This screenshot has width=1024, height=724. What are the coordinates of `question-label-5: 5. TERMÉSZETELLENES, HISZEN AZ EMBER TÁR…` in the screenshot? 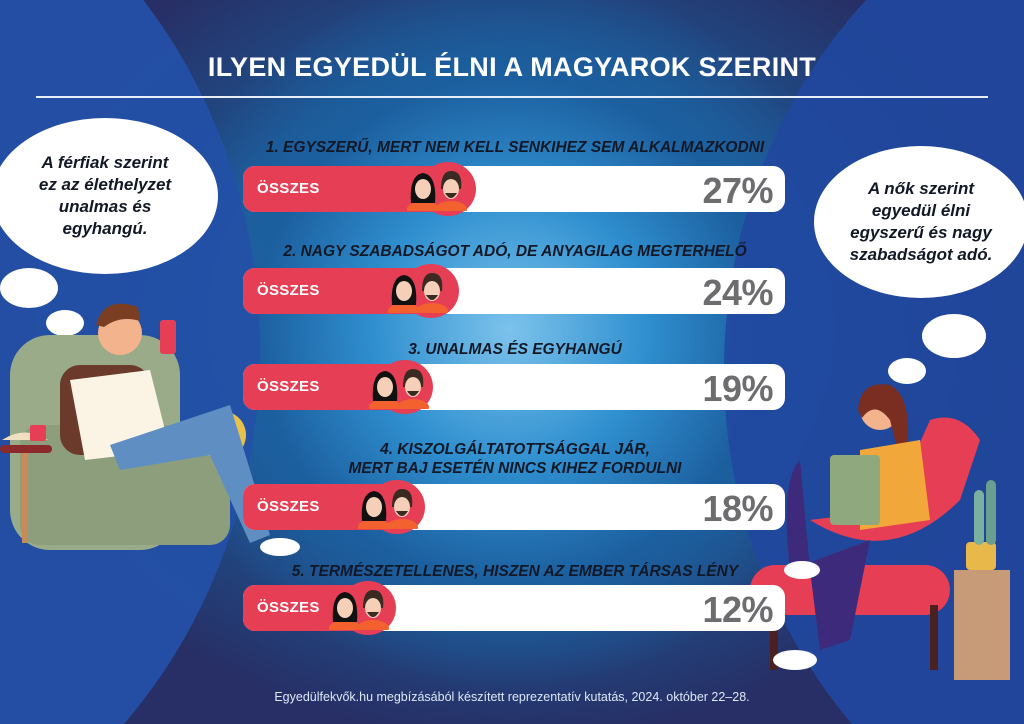 It's located at (515, 571).